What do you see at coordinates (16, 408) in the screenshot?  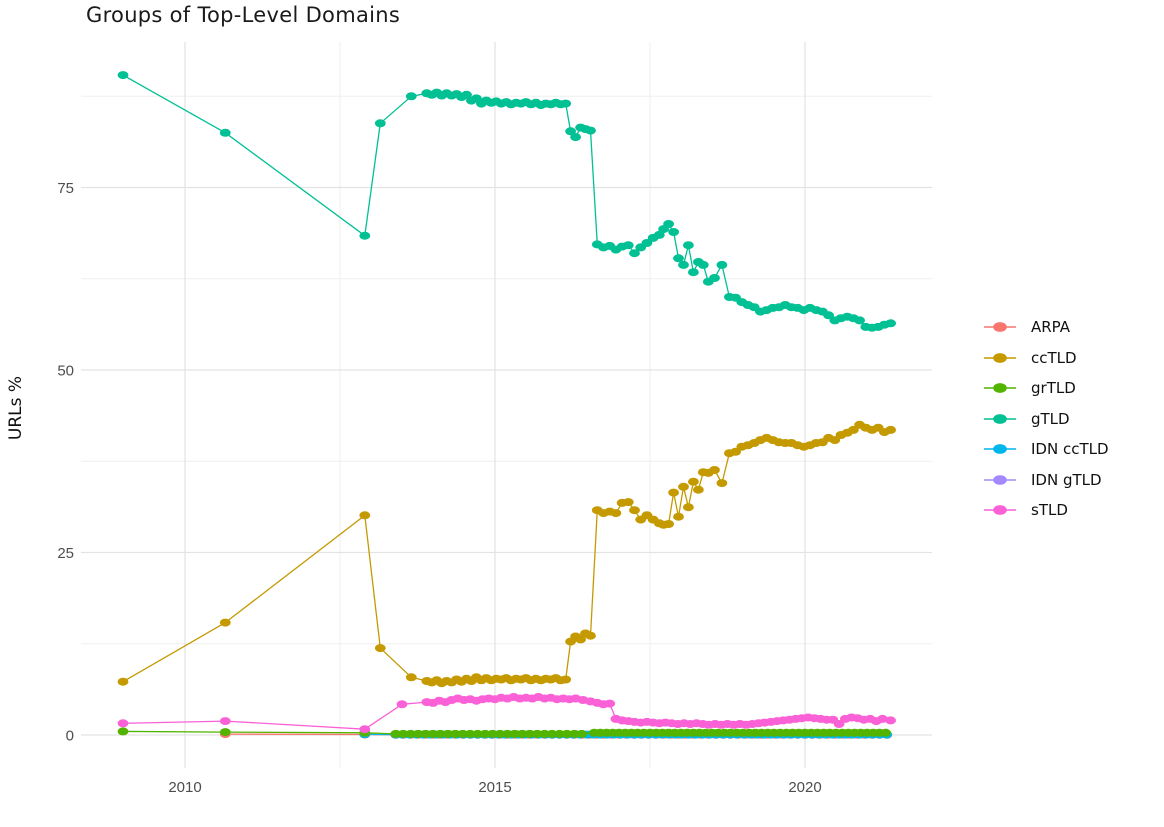 I see `y-axis-title: URLs %` at bounding box center [16, 408].